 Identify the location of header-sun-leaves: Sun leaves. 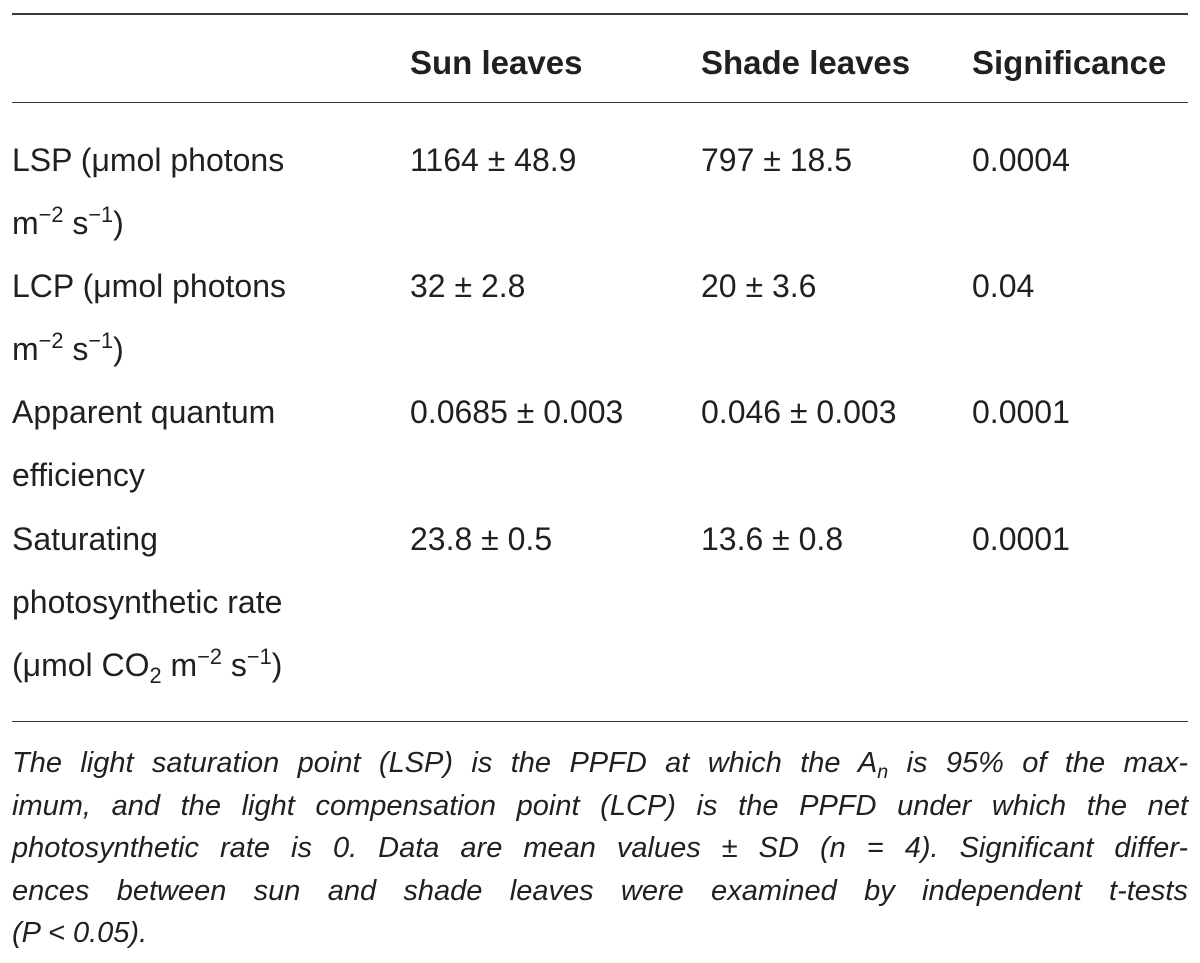
(496, 62).